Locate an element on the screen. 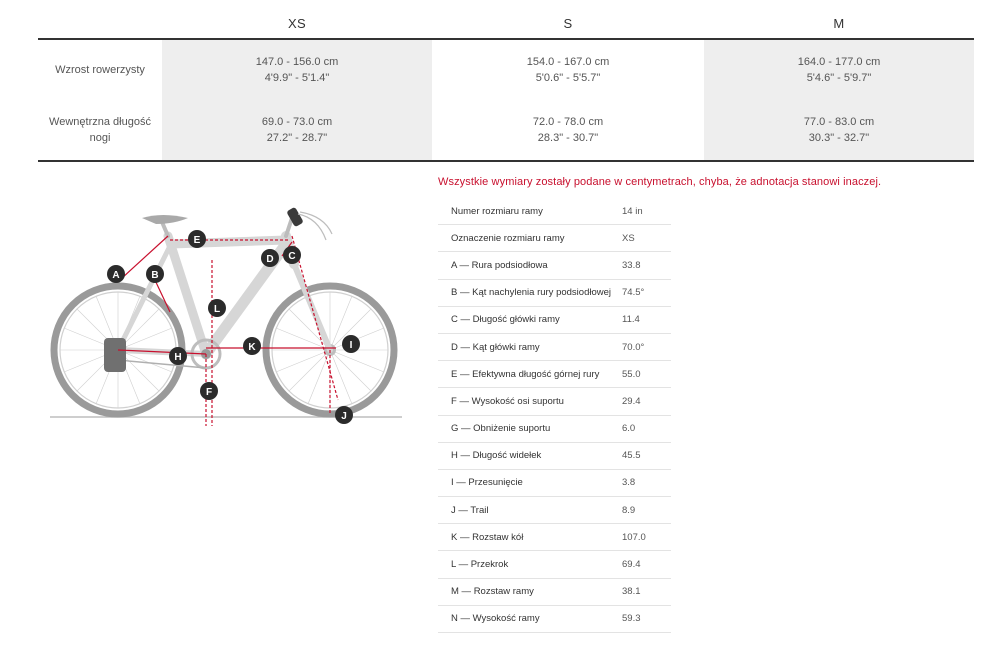 This screenshot has height=660, width=1001. svg-text: L is located at coordinates (217, 309).